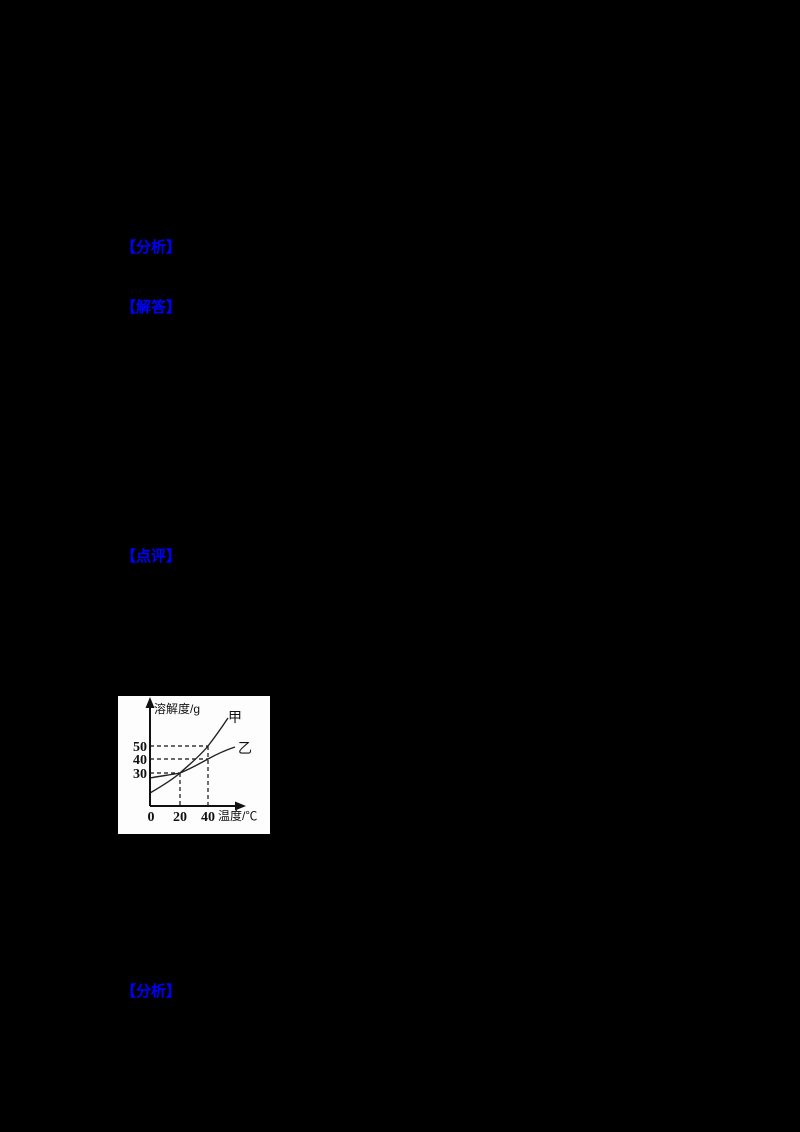 The width and height of the screenshot is (800, 1132). What do you see at coordinates (177, 708) in the screenshot?
I see `y-axis-label: 溶解度/g` at bounding box center [177, 708].